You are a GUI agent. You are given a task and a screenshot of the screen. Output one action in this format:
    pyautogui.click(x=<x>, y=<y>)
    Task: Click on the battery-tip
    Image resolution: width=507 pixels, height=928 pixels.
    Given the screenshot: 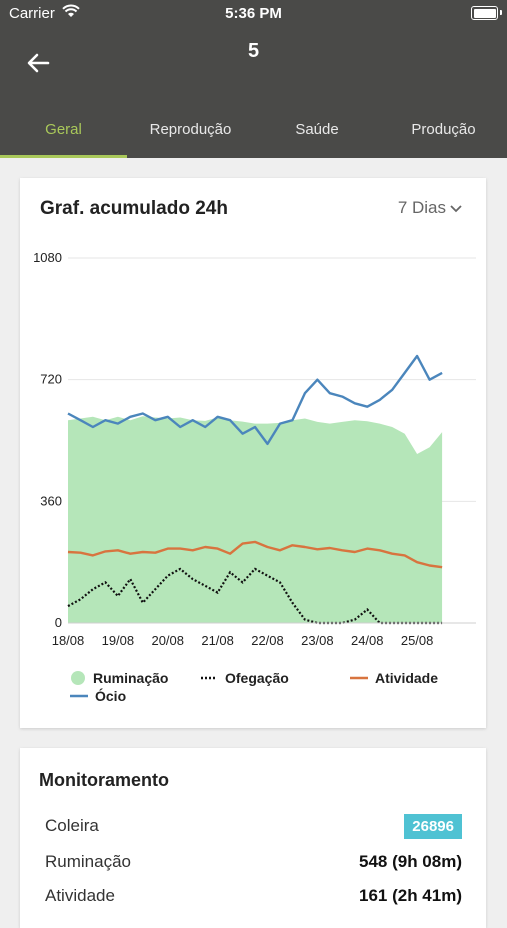 What is the action you would take?
    pyautogui.click(x=501, y=12)
    